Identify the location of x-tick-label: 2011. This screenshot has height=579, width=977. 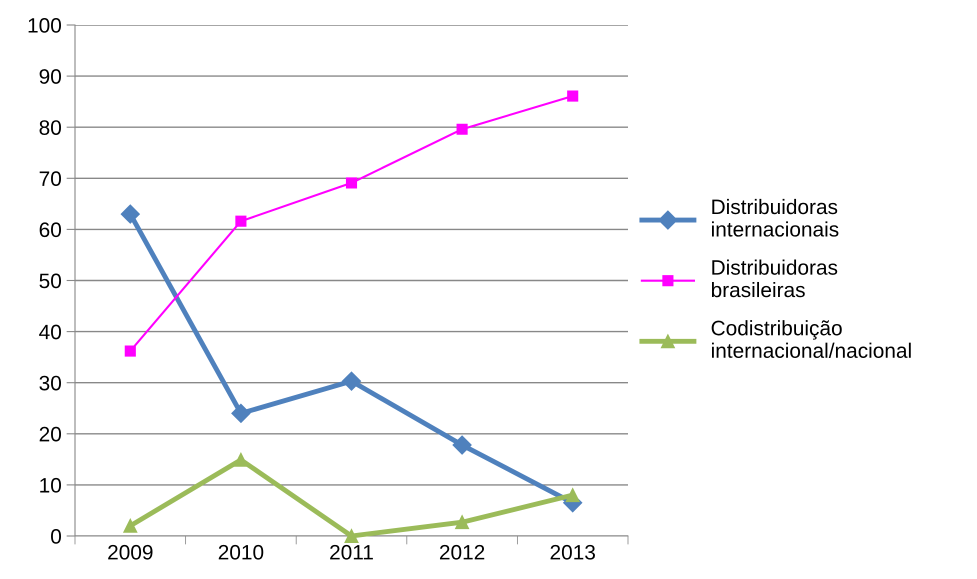
(351, 552).